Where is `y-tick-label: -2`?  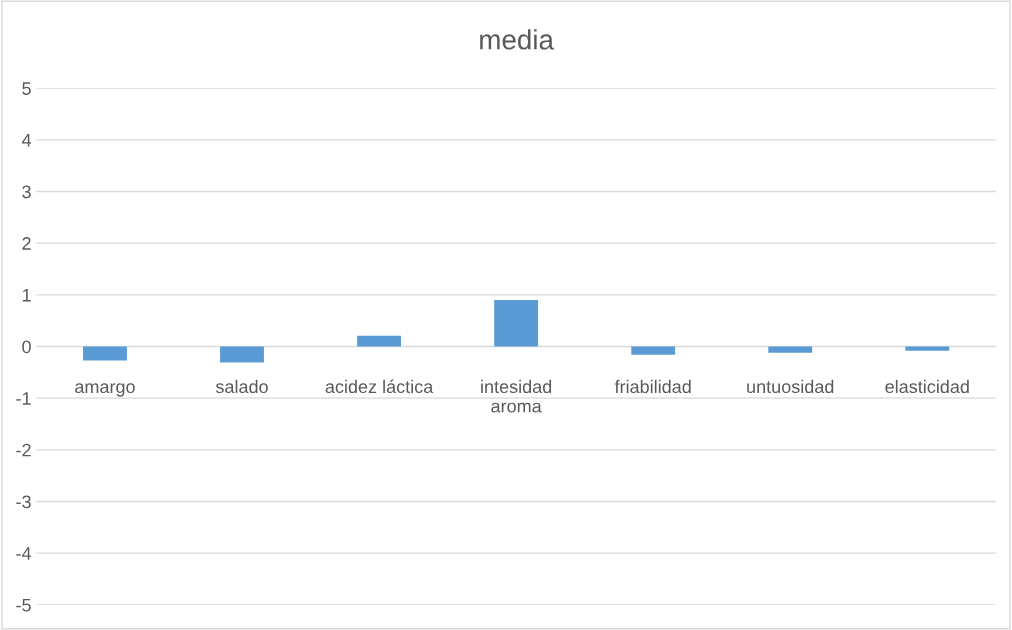
y-tick-label: -2 is located at coordinates (23, 450).